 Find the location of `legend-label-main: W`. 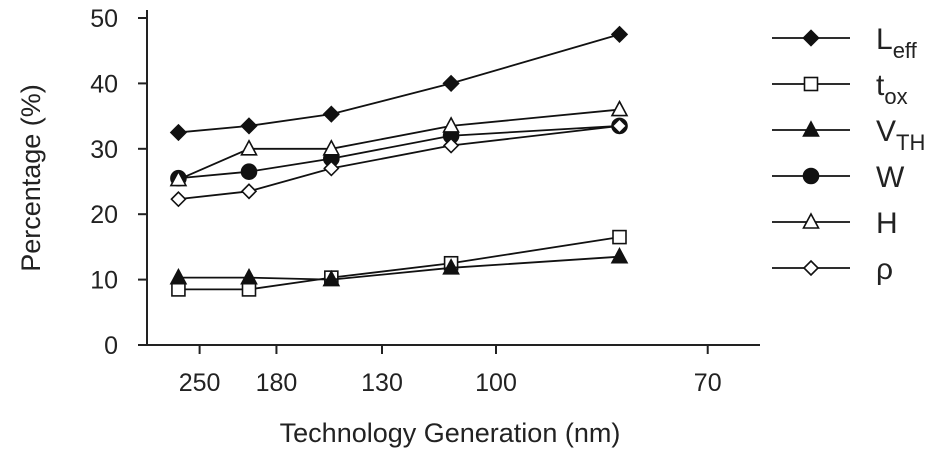

legend-label-main: W is located at coordinates (890, 177).